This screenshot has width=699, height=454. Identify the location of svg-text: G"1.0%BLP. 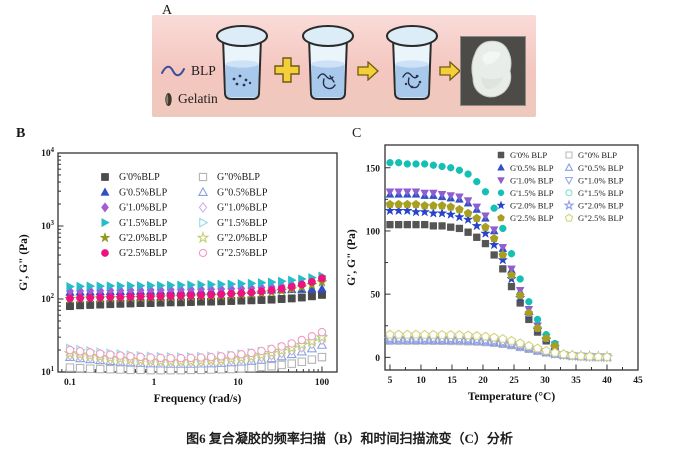
(242, 208).